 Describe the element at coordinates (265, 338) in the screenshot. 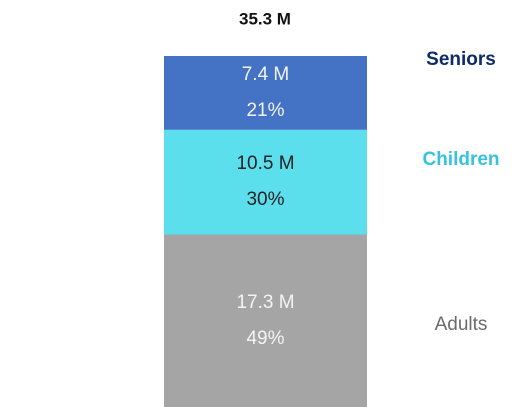

I see `percent-label: 49%` at that location.